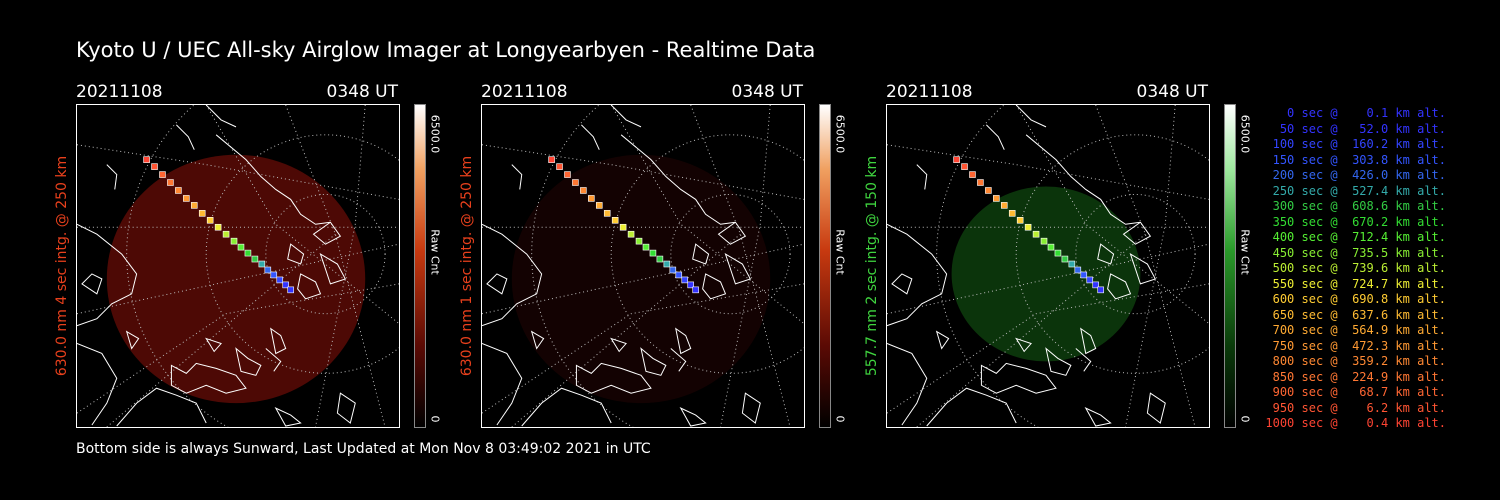  What do you see at coordinates (467, 266) in the screenshot?
I see `side-label-text: 630.0 nm 1 sec intg. @ 250 km` at bounding box center [467, 266].